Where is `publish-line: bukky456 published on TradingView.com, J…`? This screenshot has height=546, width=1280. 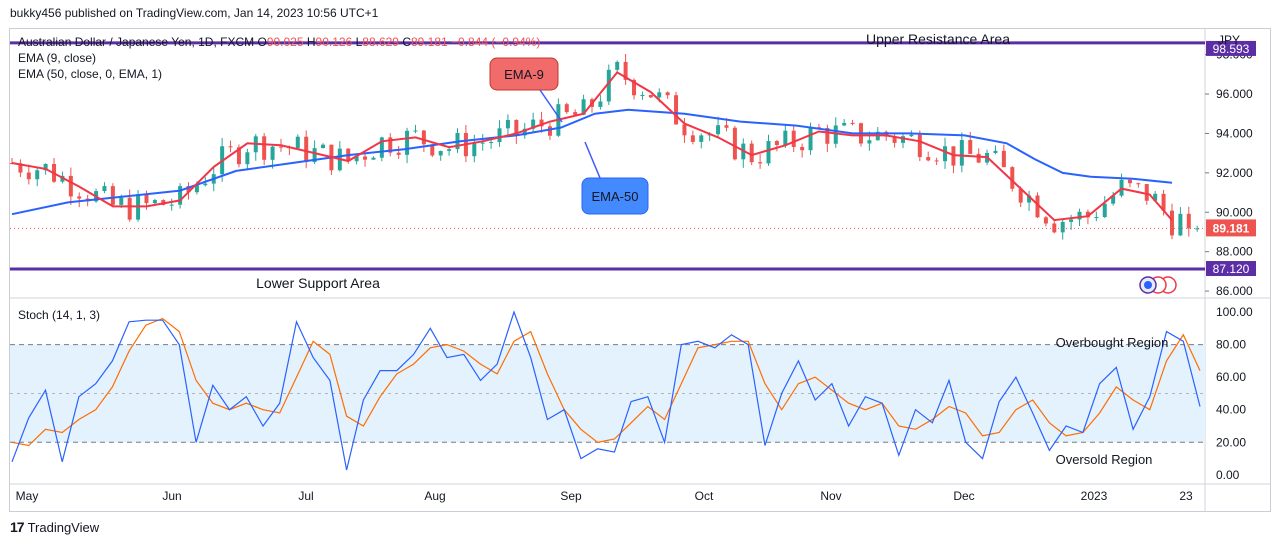 publish-line: bukky456 published on TradingView.com, J… is located at coordinates (194, 13).